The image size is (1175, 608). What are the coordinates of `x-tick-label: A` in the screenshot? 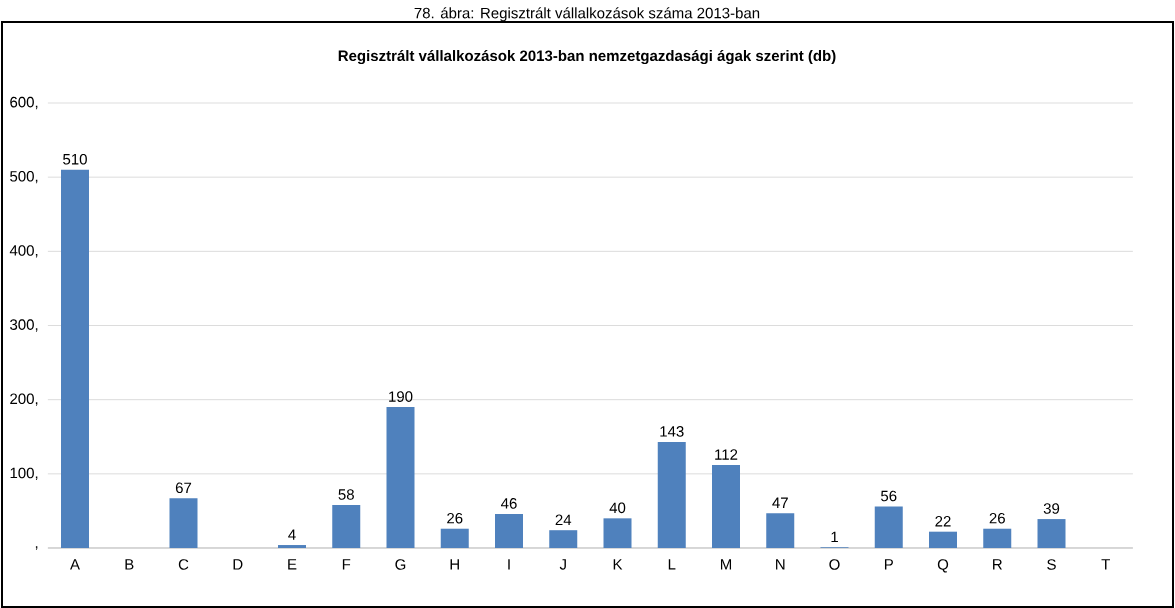 It's located at (75, 564).